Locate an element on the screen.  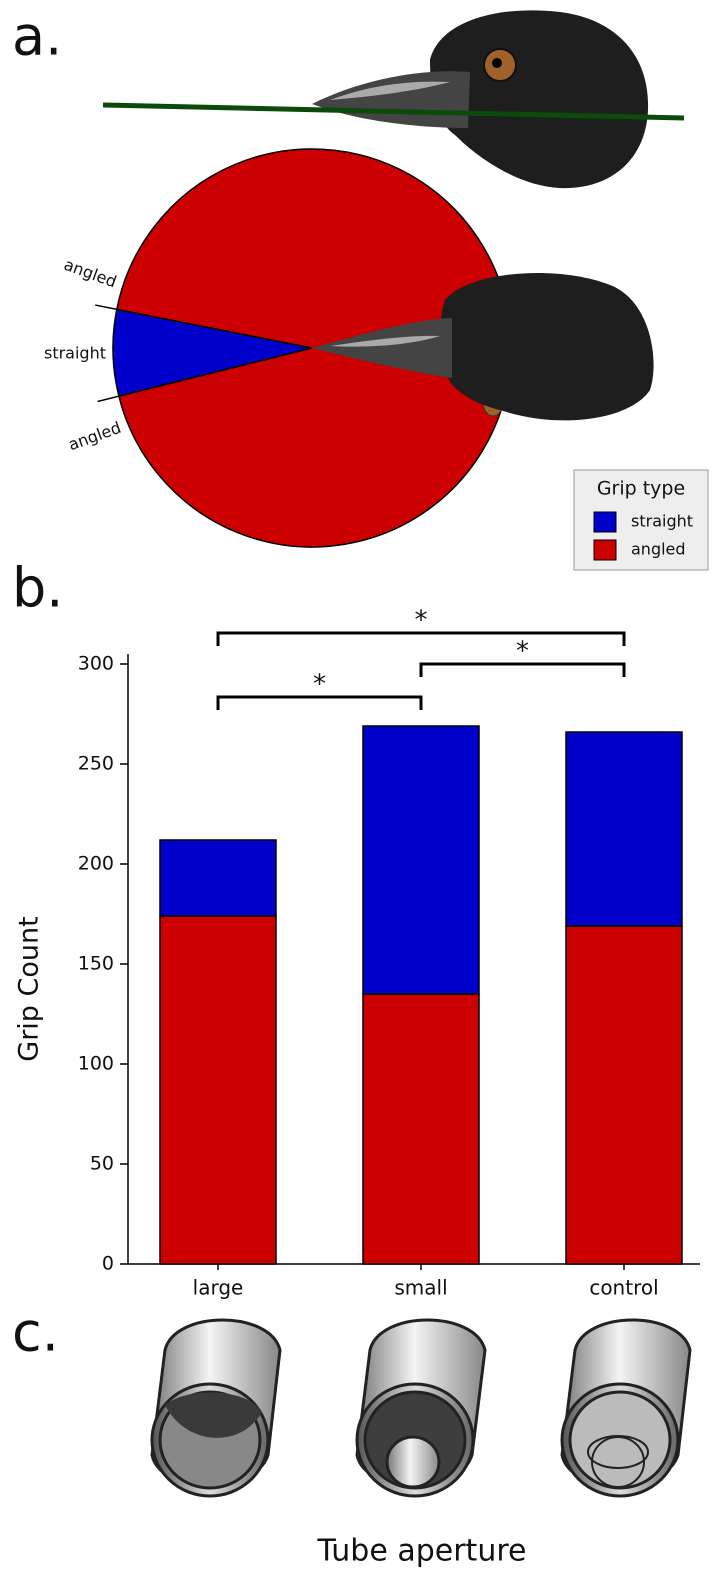
legend-label: straight is located at coordinates (662, 521).